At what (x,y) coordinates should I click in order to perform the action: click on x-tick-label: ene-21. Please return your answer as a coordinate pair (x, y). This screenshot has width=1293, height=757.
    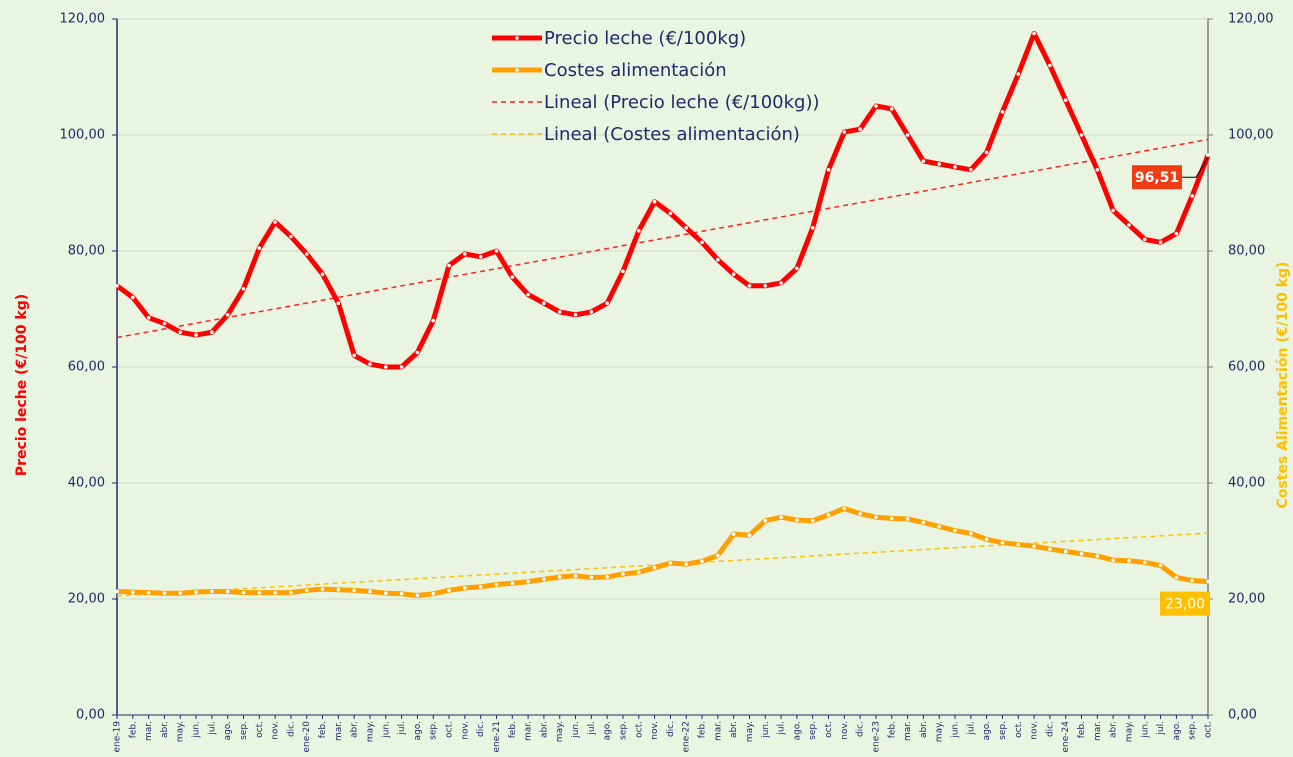
    Looking at the image, I should click on (497, 736).